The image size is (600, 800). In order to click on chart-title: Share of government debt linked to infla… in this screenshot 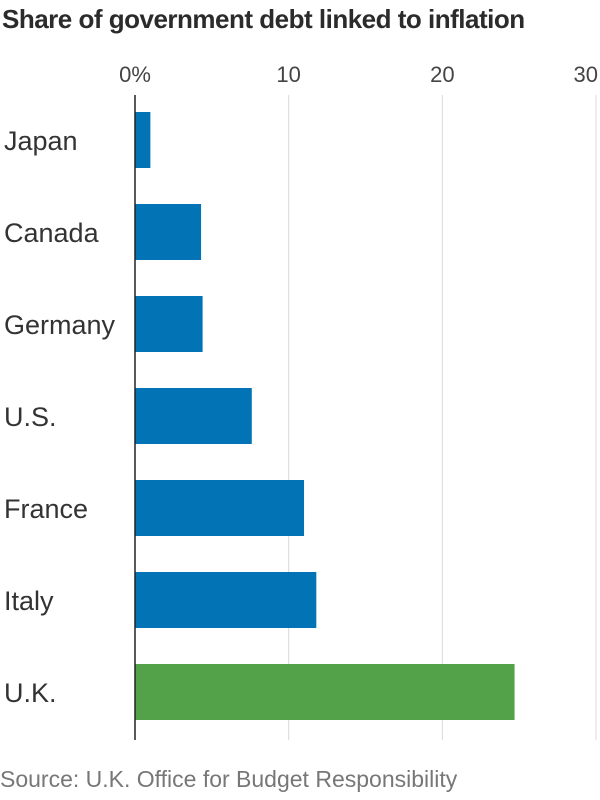, I will do `click(263, 19)`.